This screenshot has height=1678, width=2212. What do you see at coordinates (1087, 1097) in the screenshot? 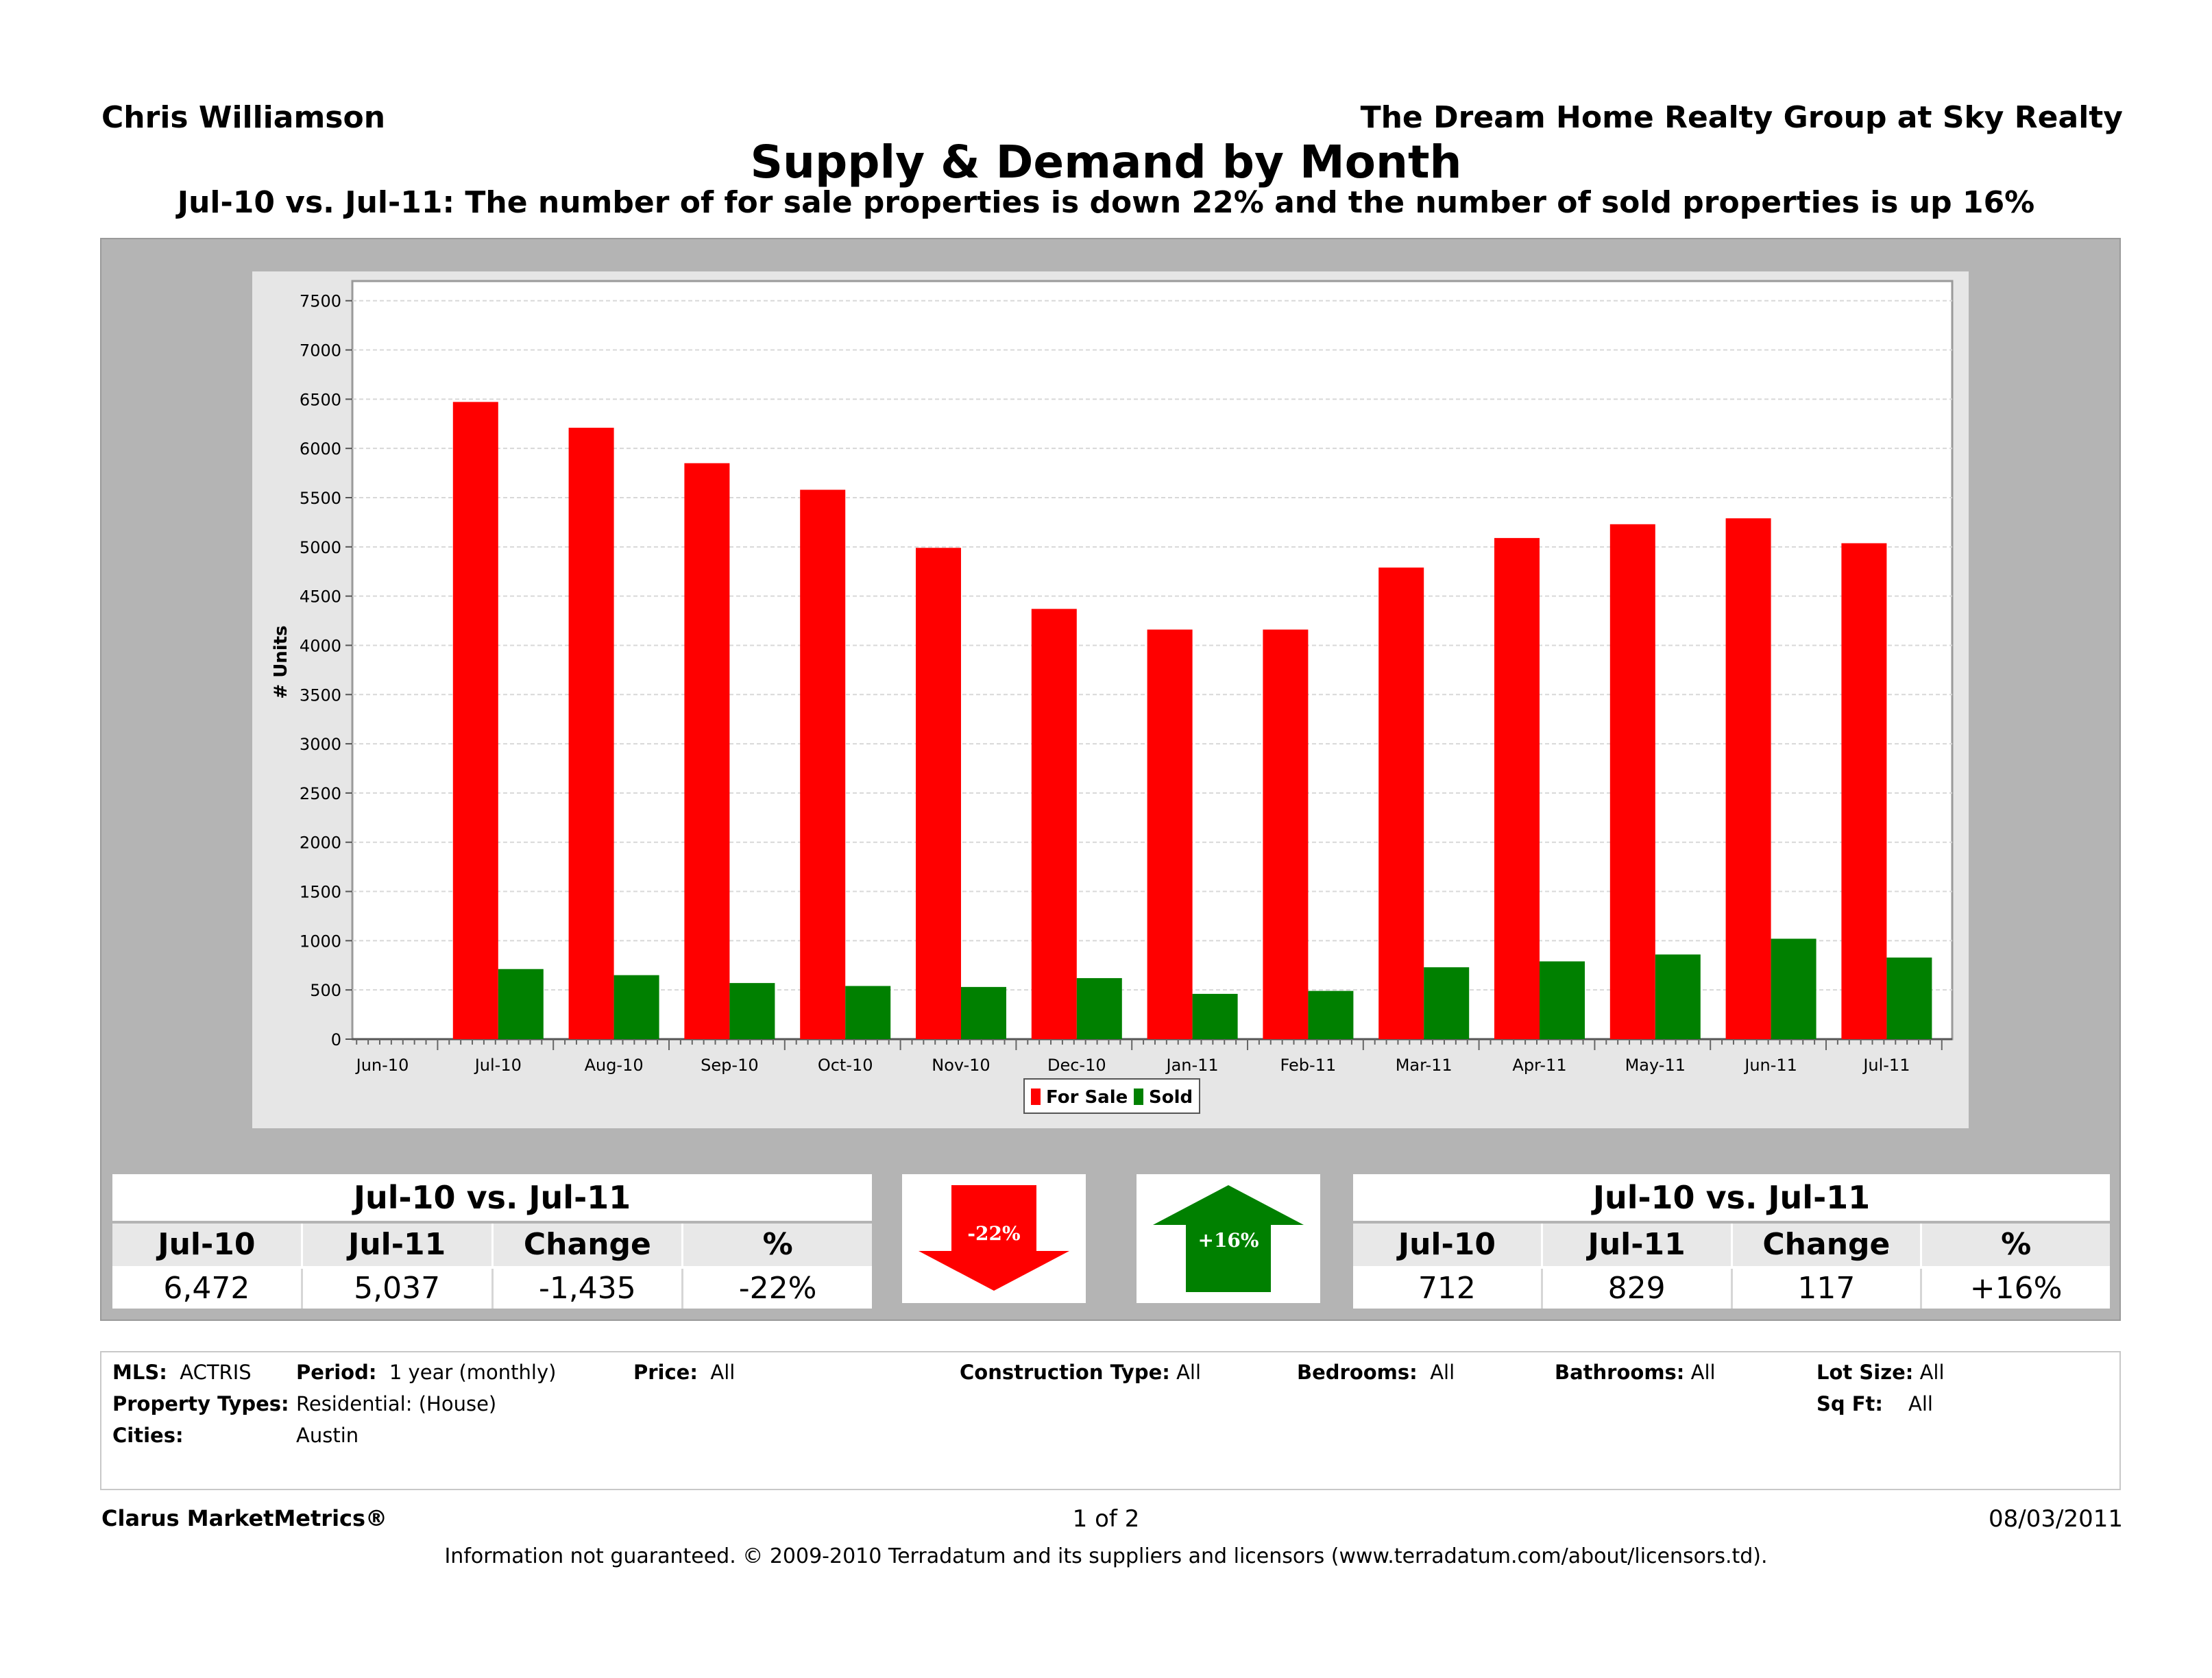
I see `legend-label: For Sale` at bounding box center [1087, 1097].